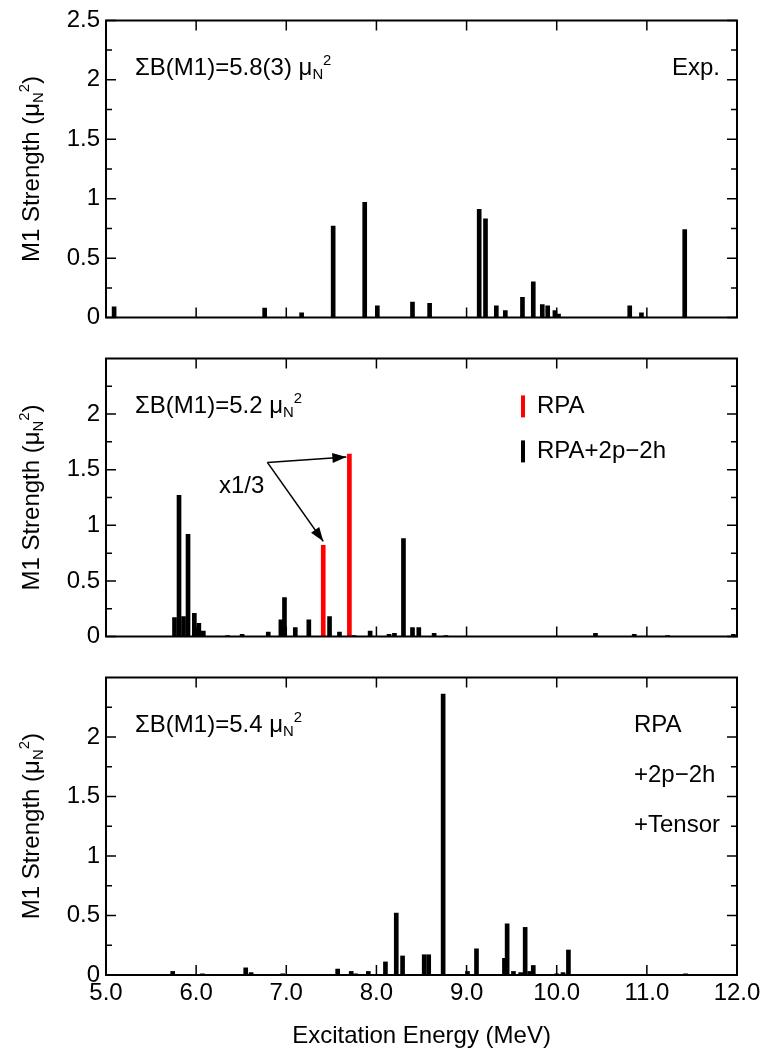  I want to click on x-tick-label: 11.0, so click(647, 992).